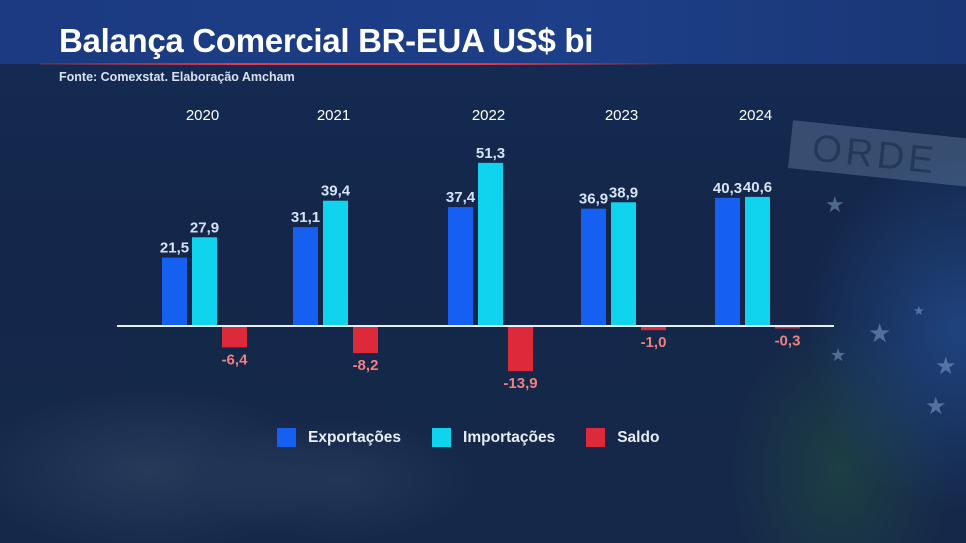  What do you see at coordinates (490, 244) in the screenshot?
I see `bar-imports-2022` at bounding box center [490, 244].